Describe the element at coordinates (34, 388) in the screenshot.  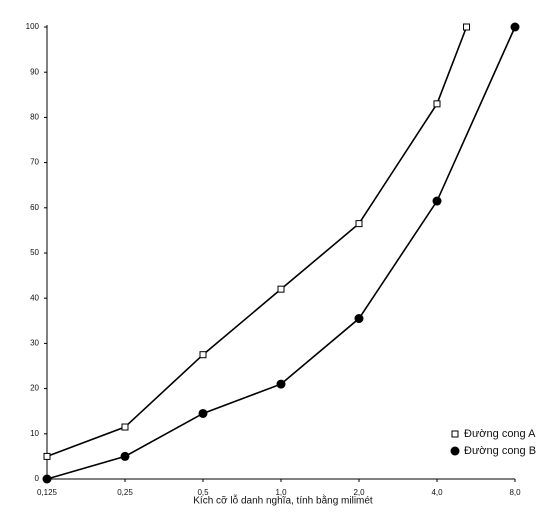
I see `y-tick-label: 20` at that location.